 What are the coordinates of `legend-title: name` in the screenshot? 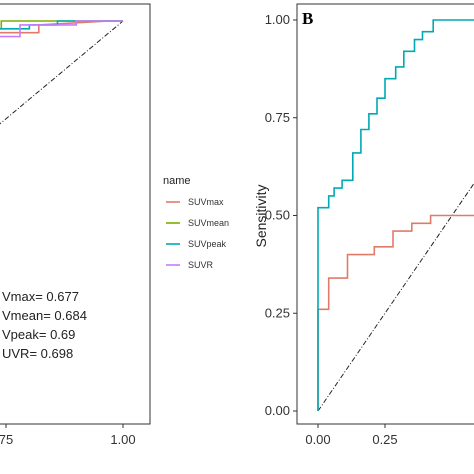 It's located at (177, 181).